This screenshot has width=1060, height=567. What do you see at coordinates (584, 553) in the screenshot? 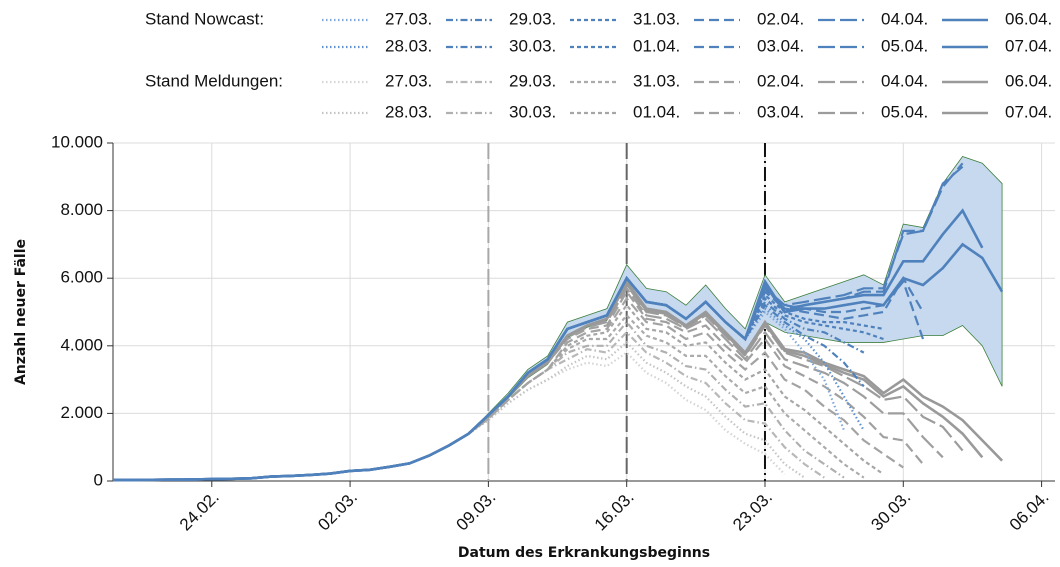
I see `x-axis-title: Datum des Erkrankungsbeginns` at bounding box center [584, 553].